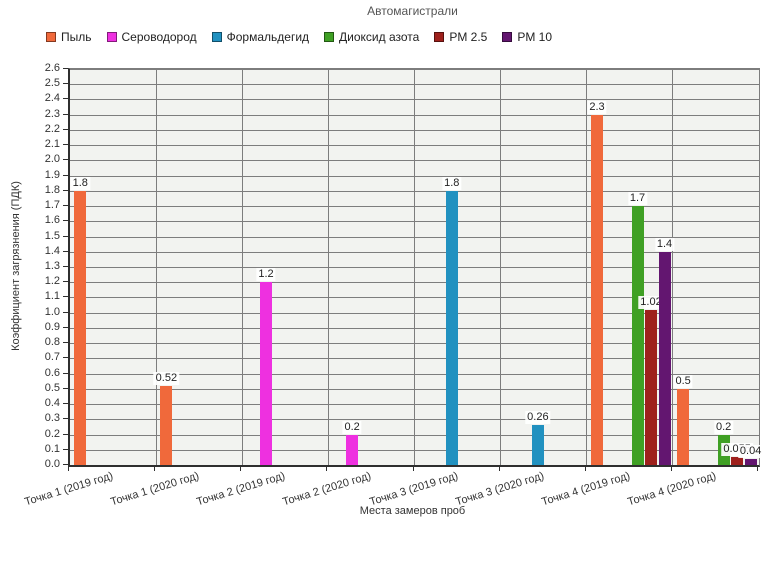  Describe the element at coordinates (52, 83) in the screenshot. I see `y-axis-tick-label: 2.5` at that location.